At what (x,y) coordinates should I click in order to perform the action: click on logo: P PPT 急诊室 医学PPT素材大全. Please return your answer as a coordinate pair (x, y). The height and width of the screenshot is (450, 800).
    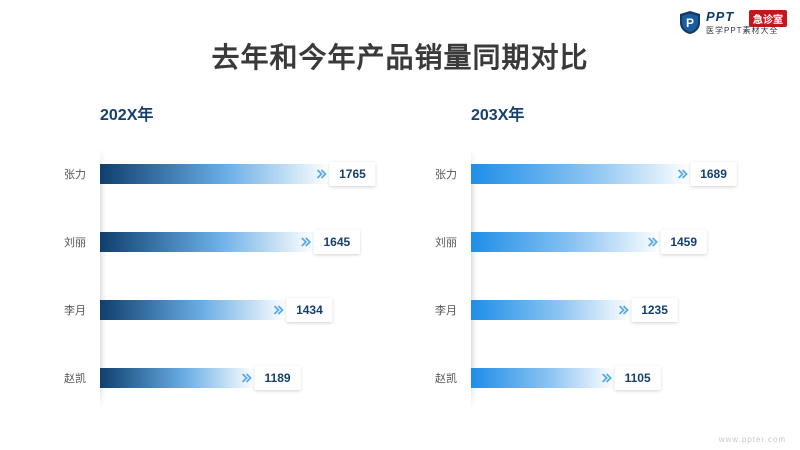
    Looking at the image, I should click on (736, 22).